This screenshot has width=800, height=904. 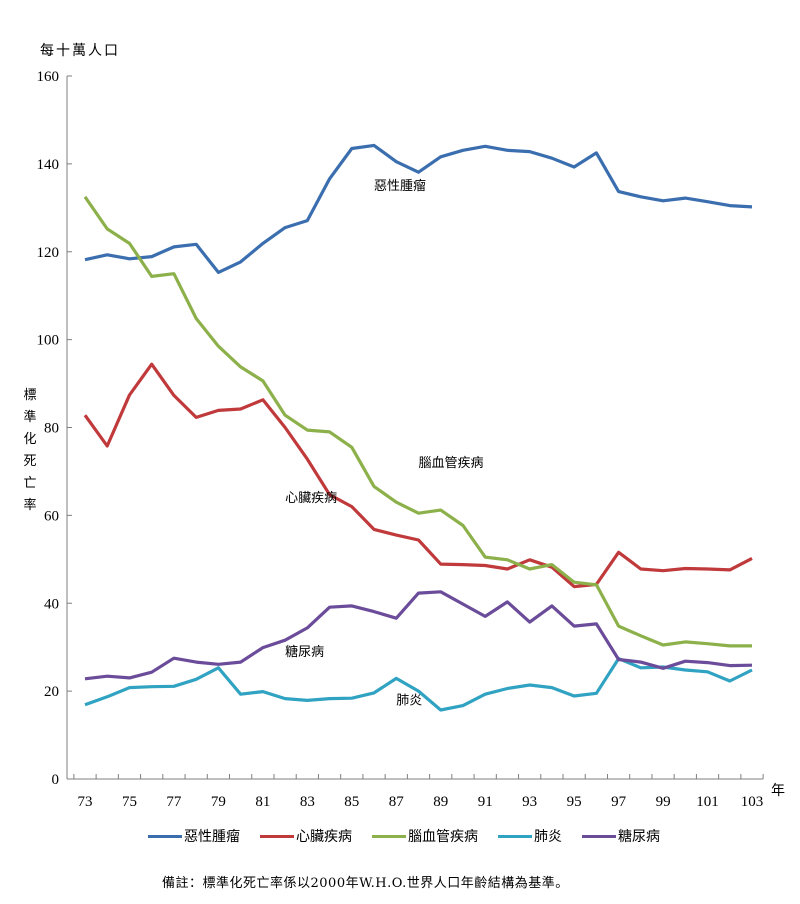 I want to click on legend-item: 肺炎, so click(x=530, y=836).